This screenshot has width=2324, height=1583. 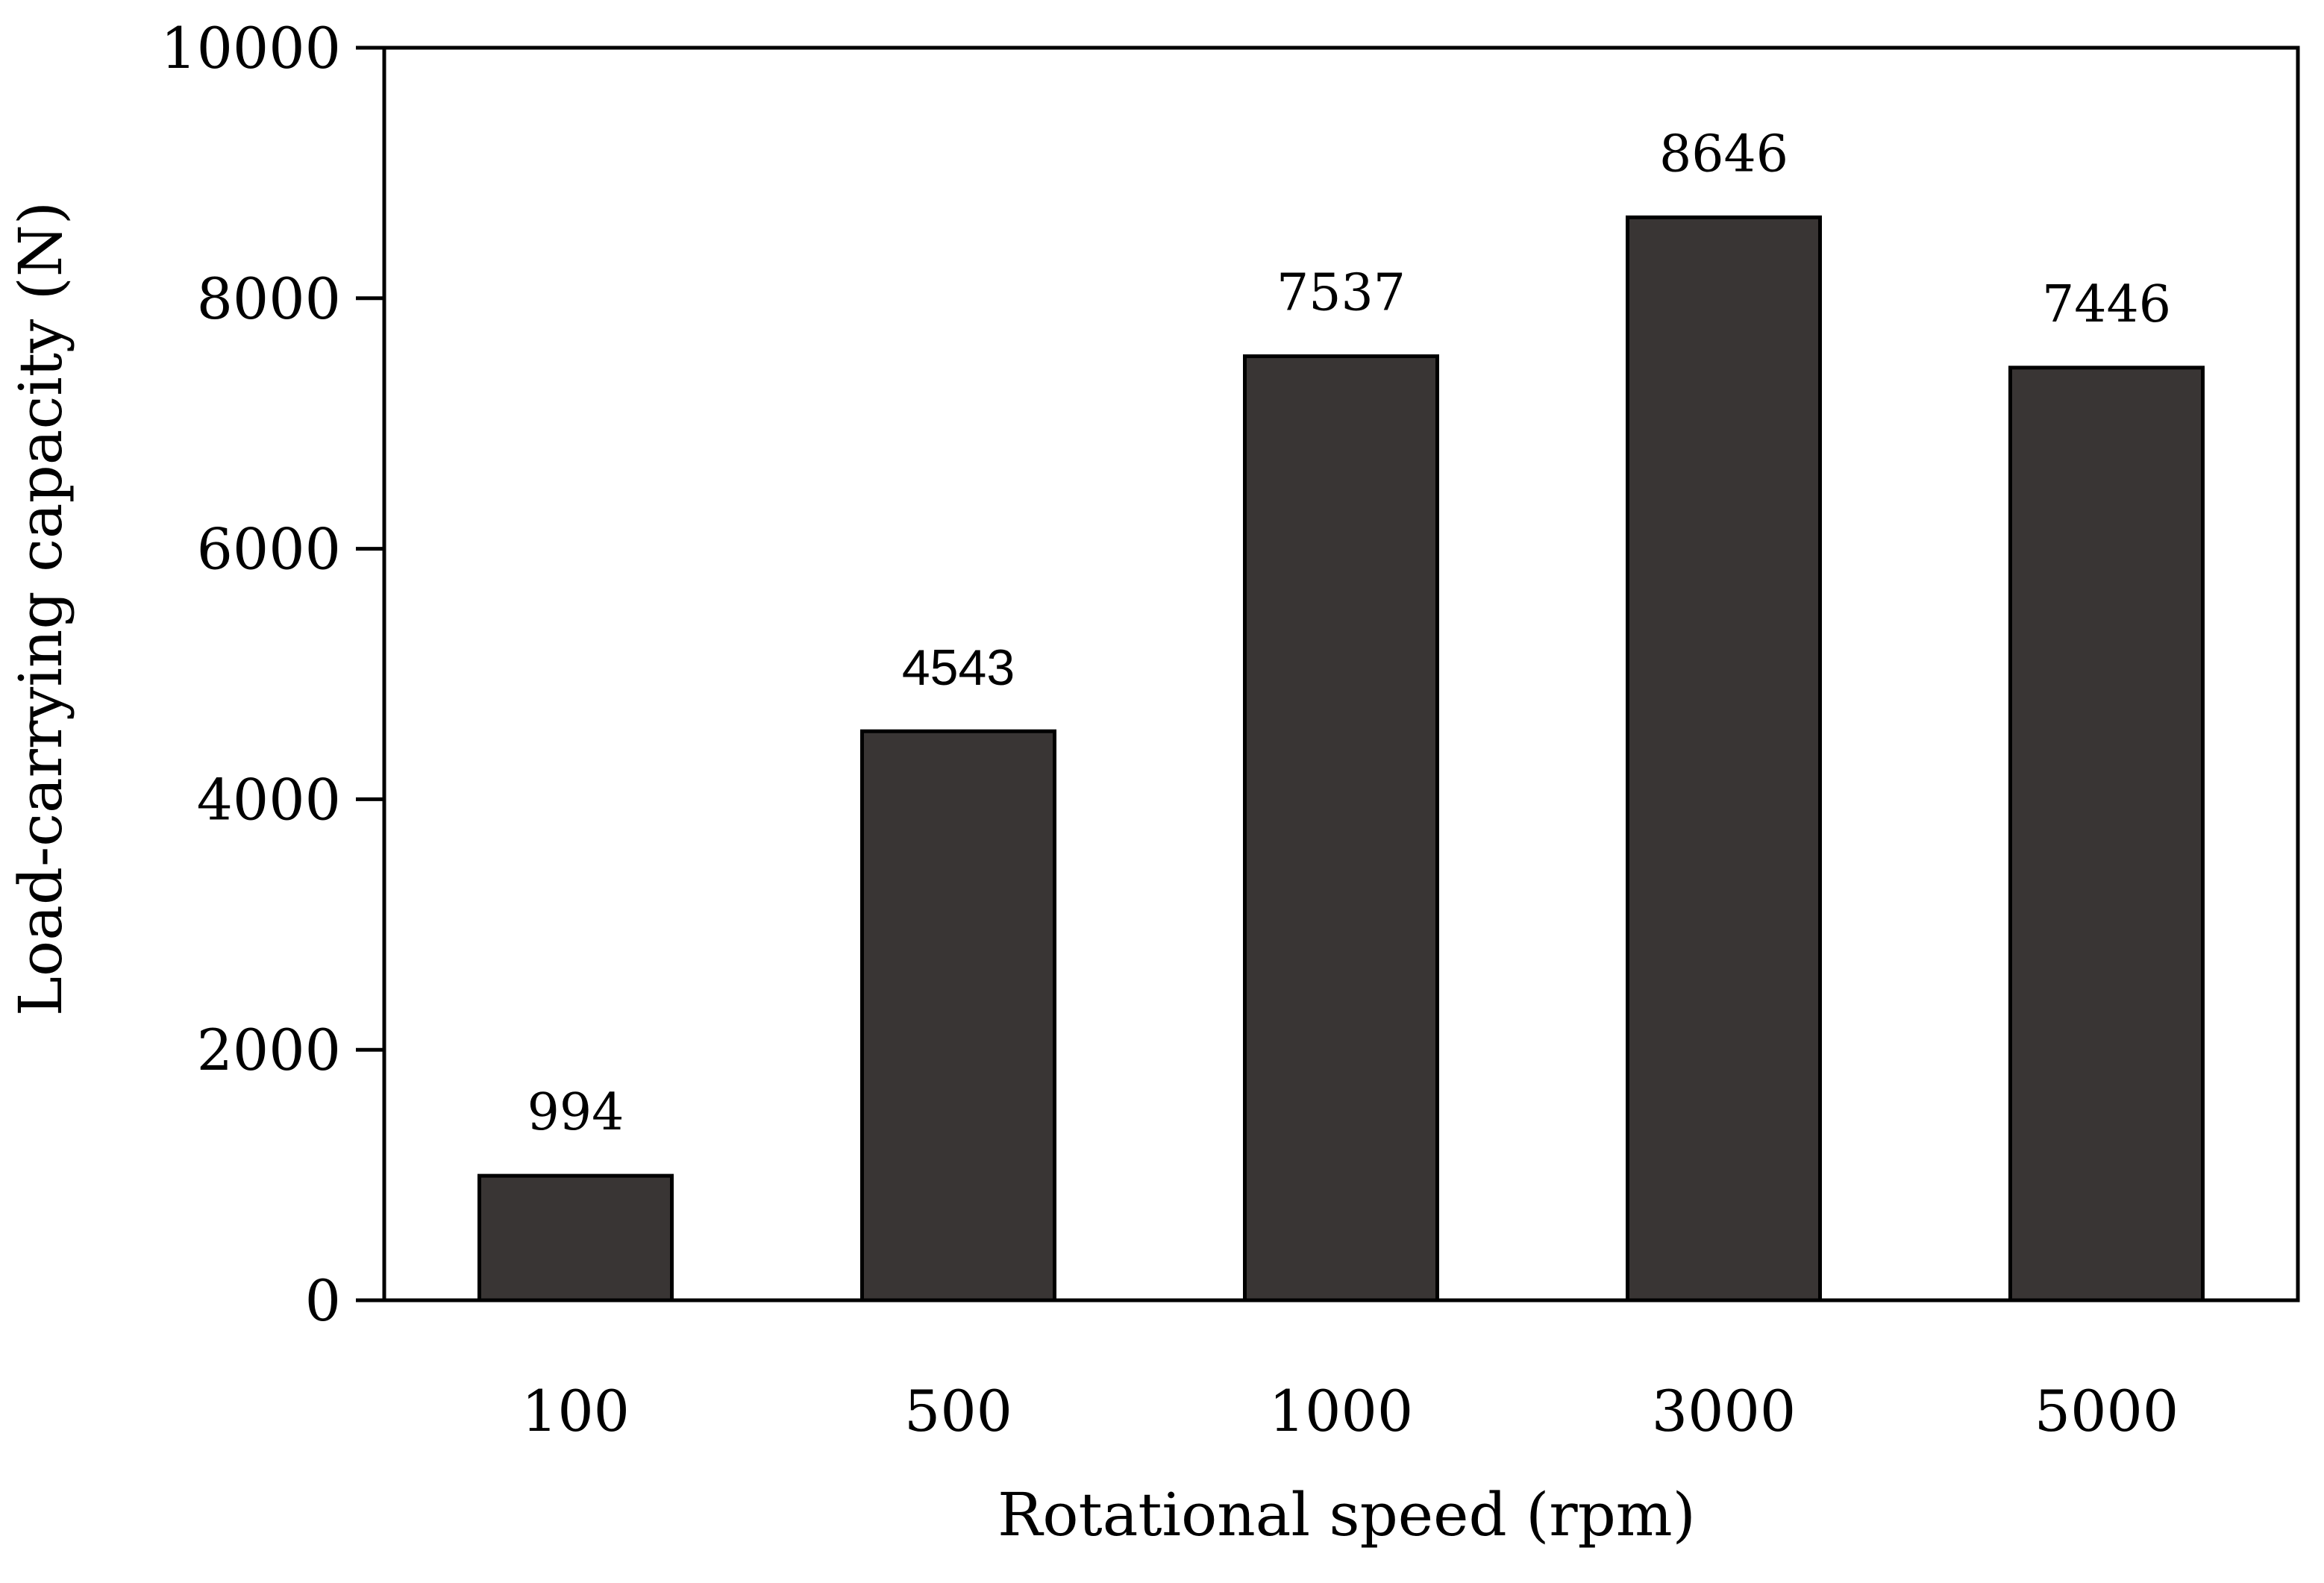 I want to click on y-axis-title: Load-carrying capacity (N), so click(x=40, y=608).